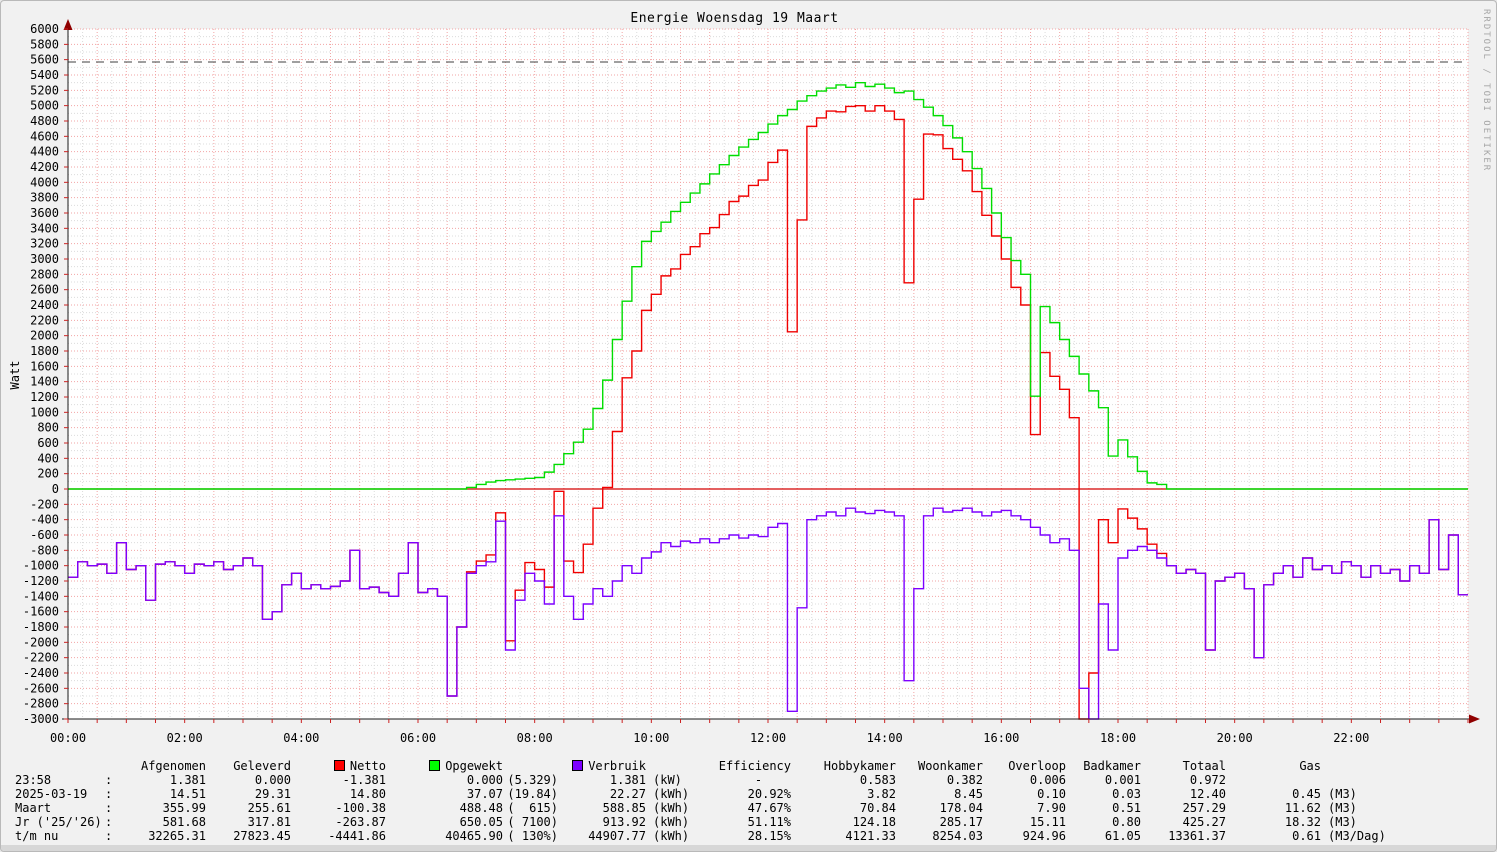  What do you see at coordinates (881, 794) in the screenshot?
I see `cell-hobbykamer: 3.82` at bounding box center [881, 794].